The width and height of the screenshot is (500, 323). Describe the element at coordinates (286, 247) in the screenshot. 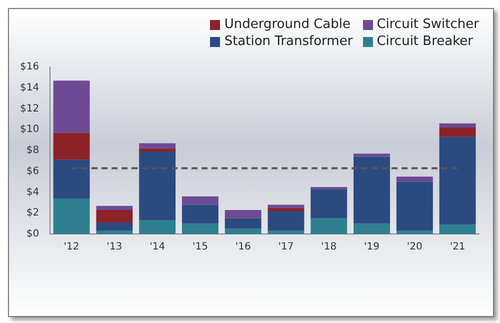

I see `x-tick-label: '17` at that location.